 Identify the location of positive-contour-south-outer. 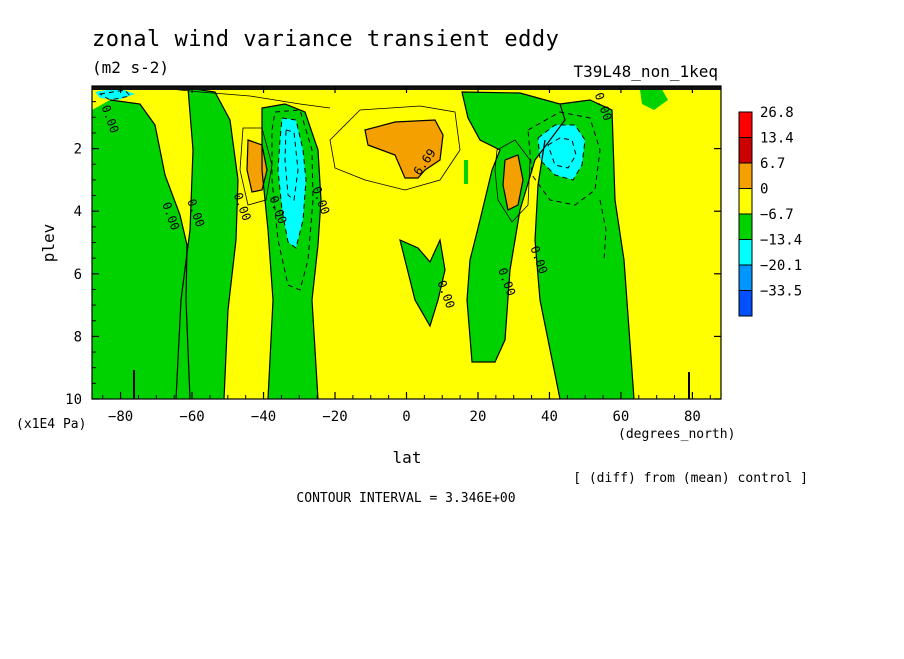
(256, 166).